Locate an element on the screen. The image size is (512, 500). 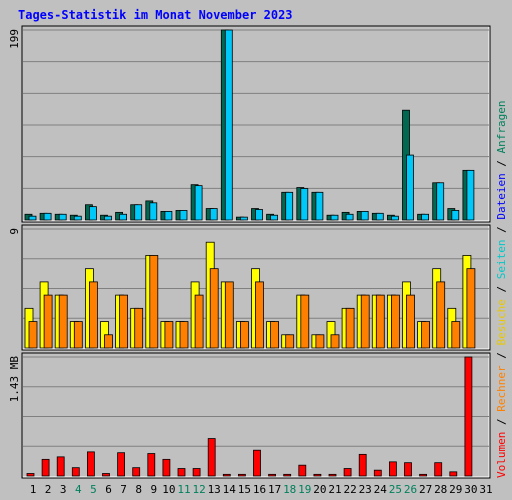
day-label-8: 8 is located at coordinates (138, 489).